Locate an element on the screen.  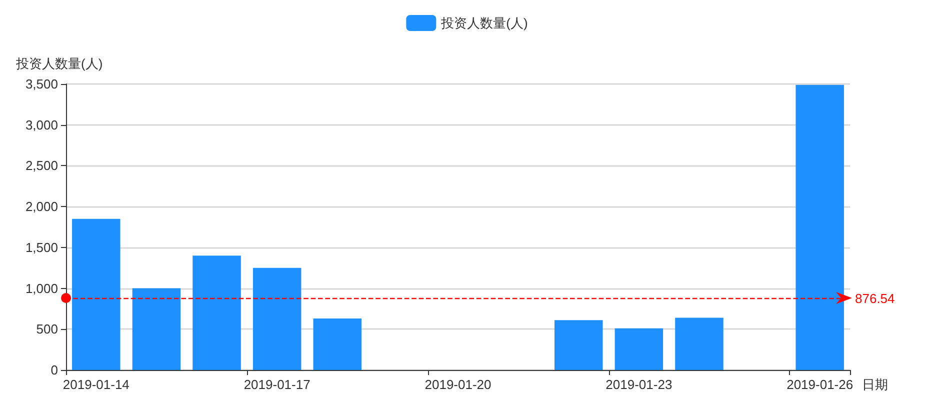
y-tick-label: 3,000 is located at coordinates (41, 124).